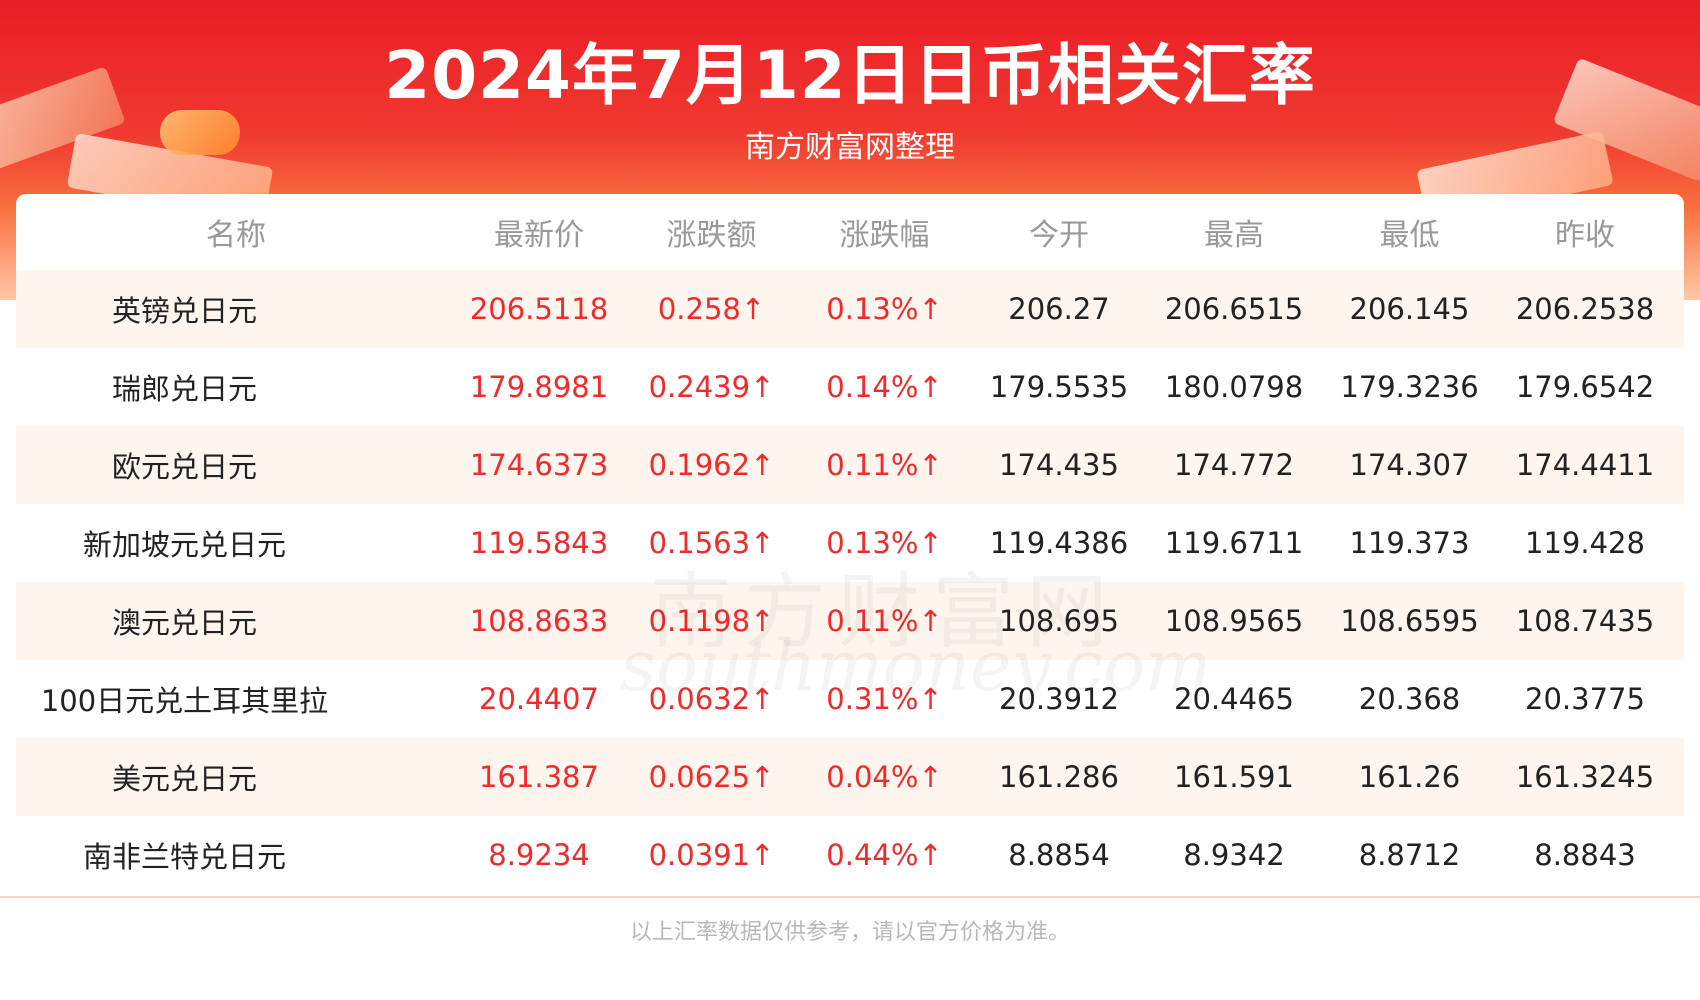 Image resolution: width=1700 pixels, height=1000 pixels. I want to click on open-price: 206.27, so click(1059, 309).